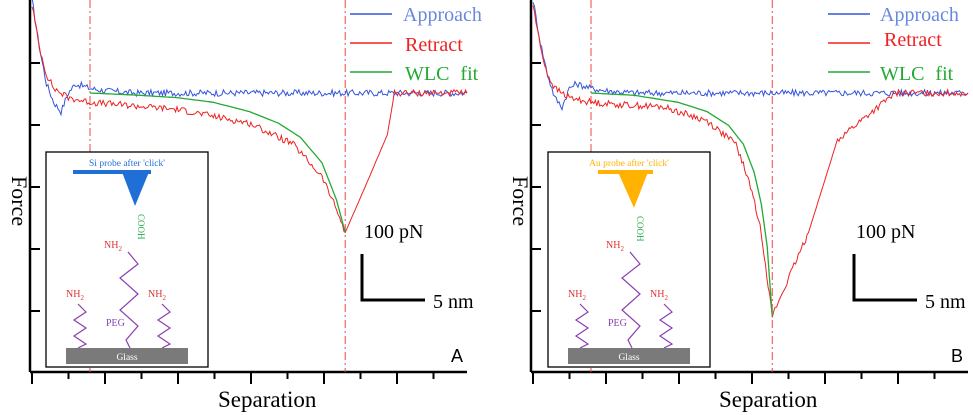  I want to click on left-nh2-a: NH2, so click(75, 295).